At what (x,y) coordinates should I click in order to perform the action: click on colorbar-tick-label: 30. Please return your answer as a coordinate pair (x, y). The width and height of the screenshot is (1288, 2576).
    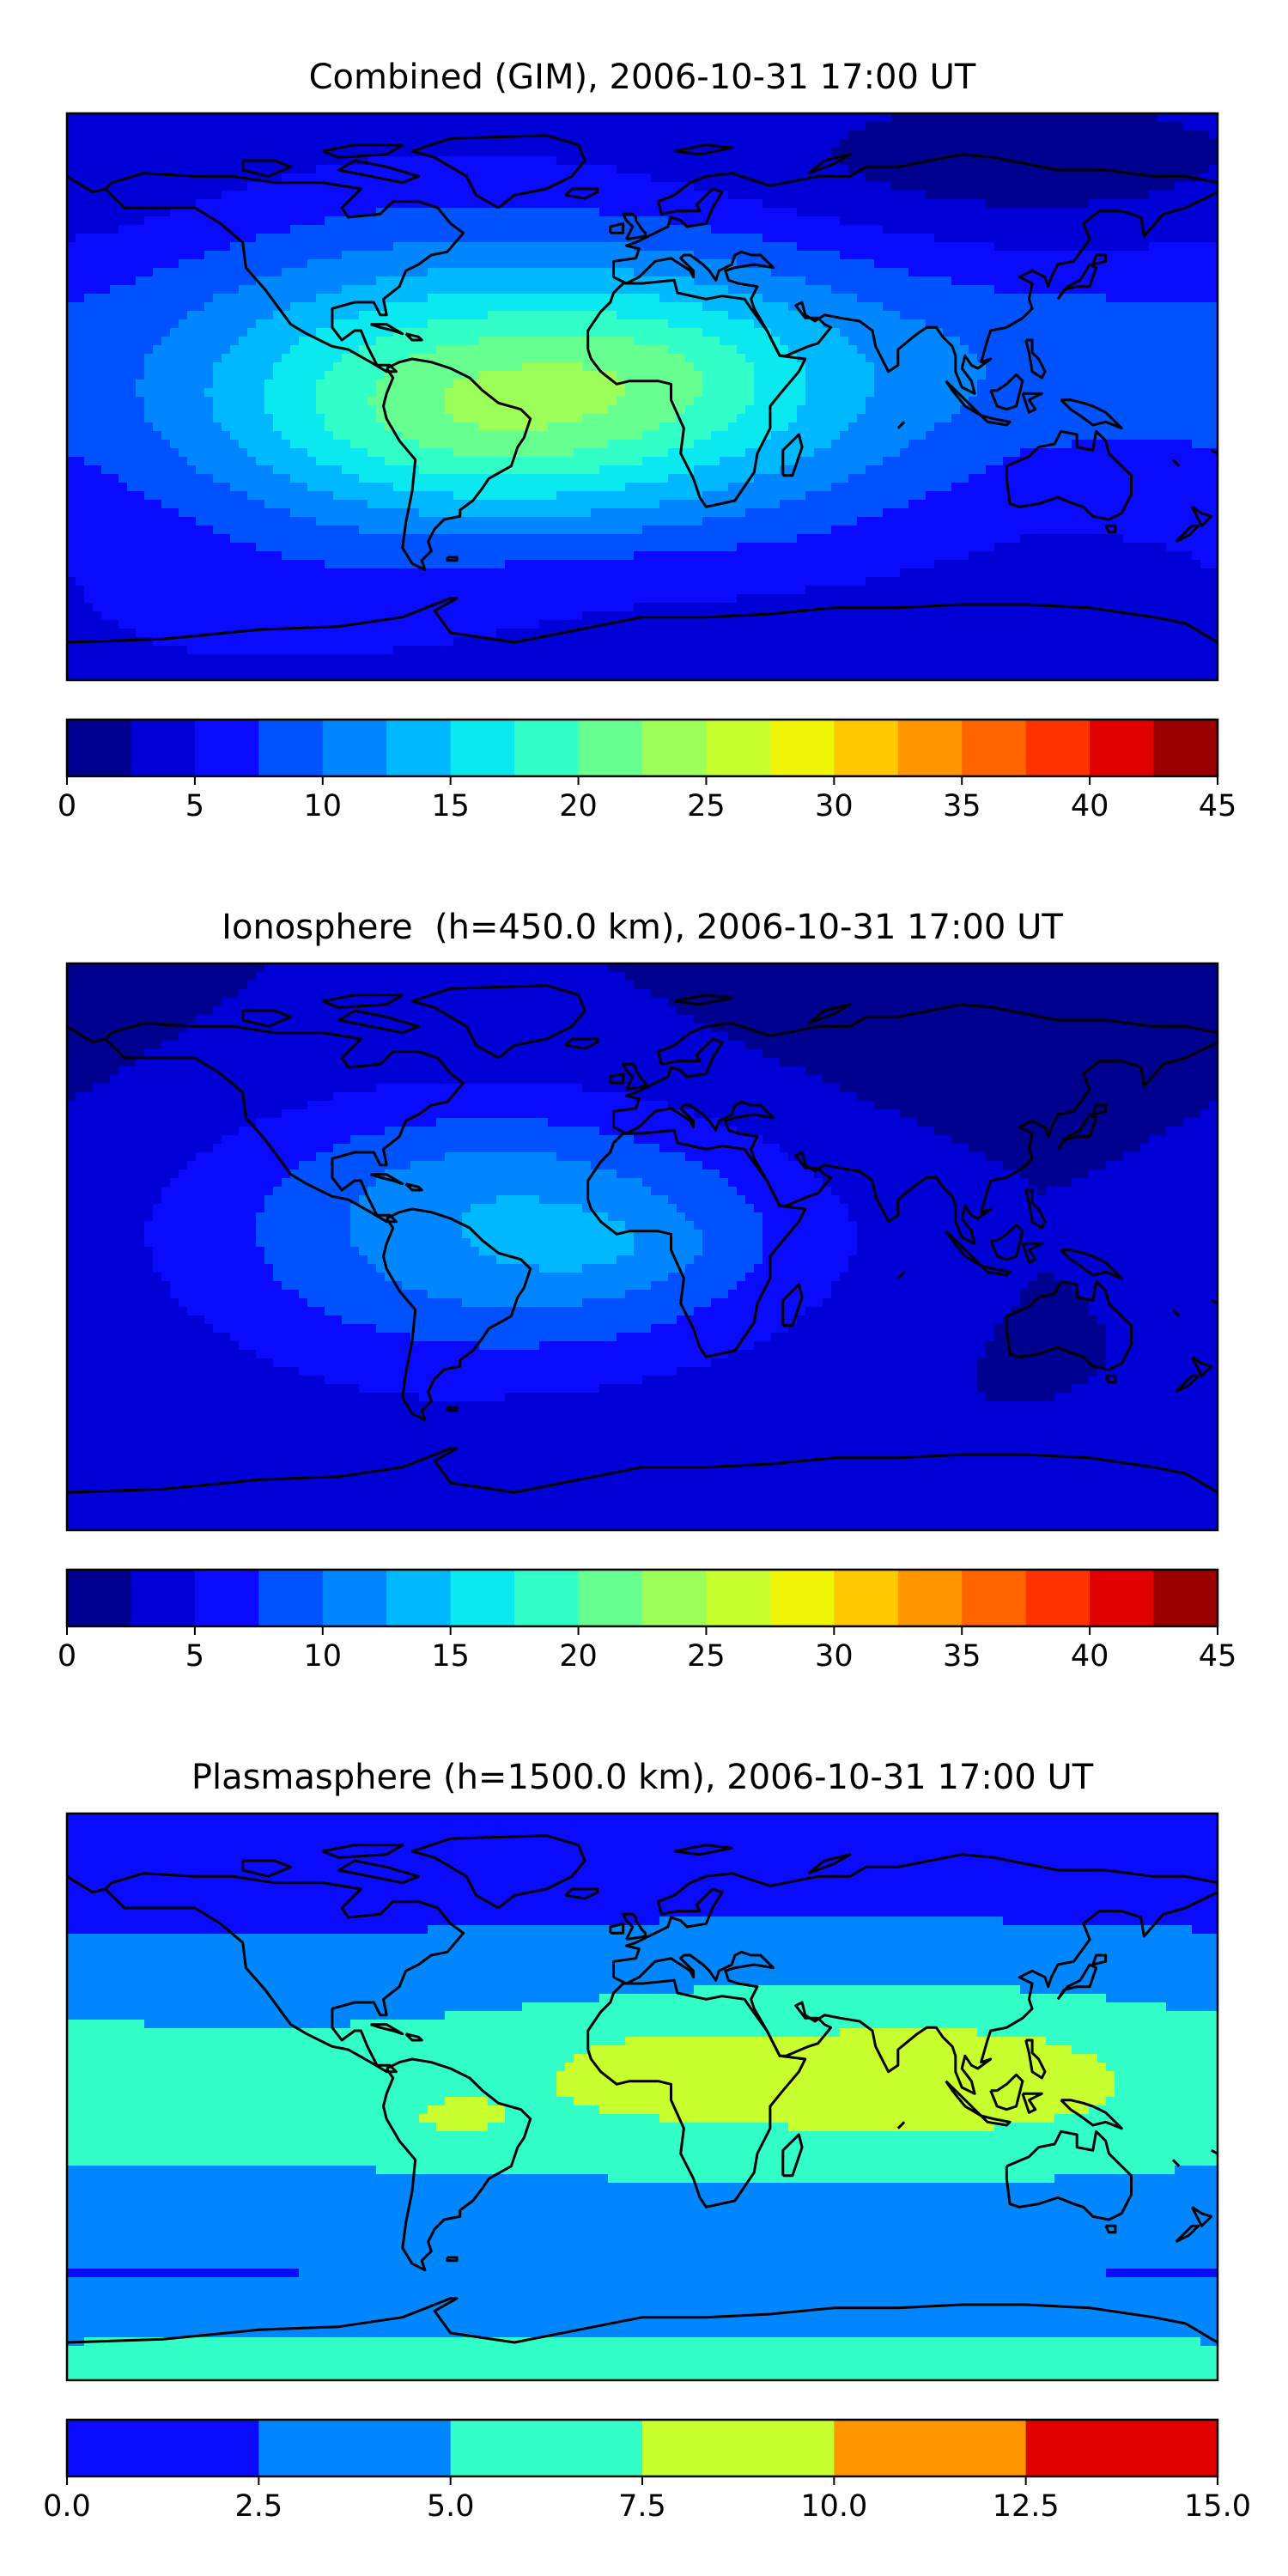
    Looking at the image, I should click on (834, 1656).